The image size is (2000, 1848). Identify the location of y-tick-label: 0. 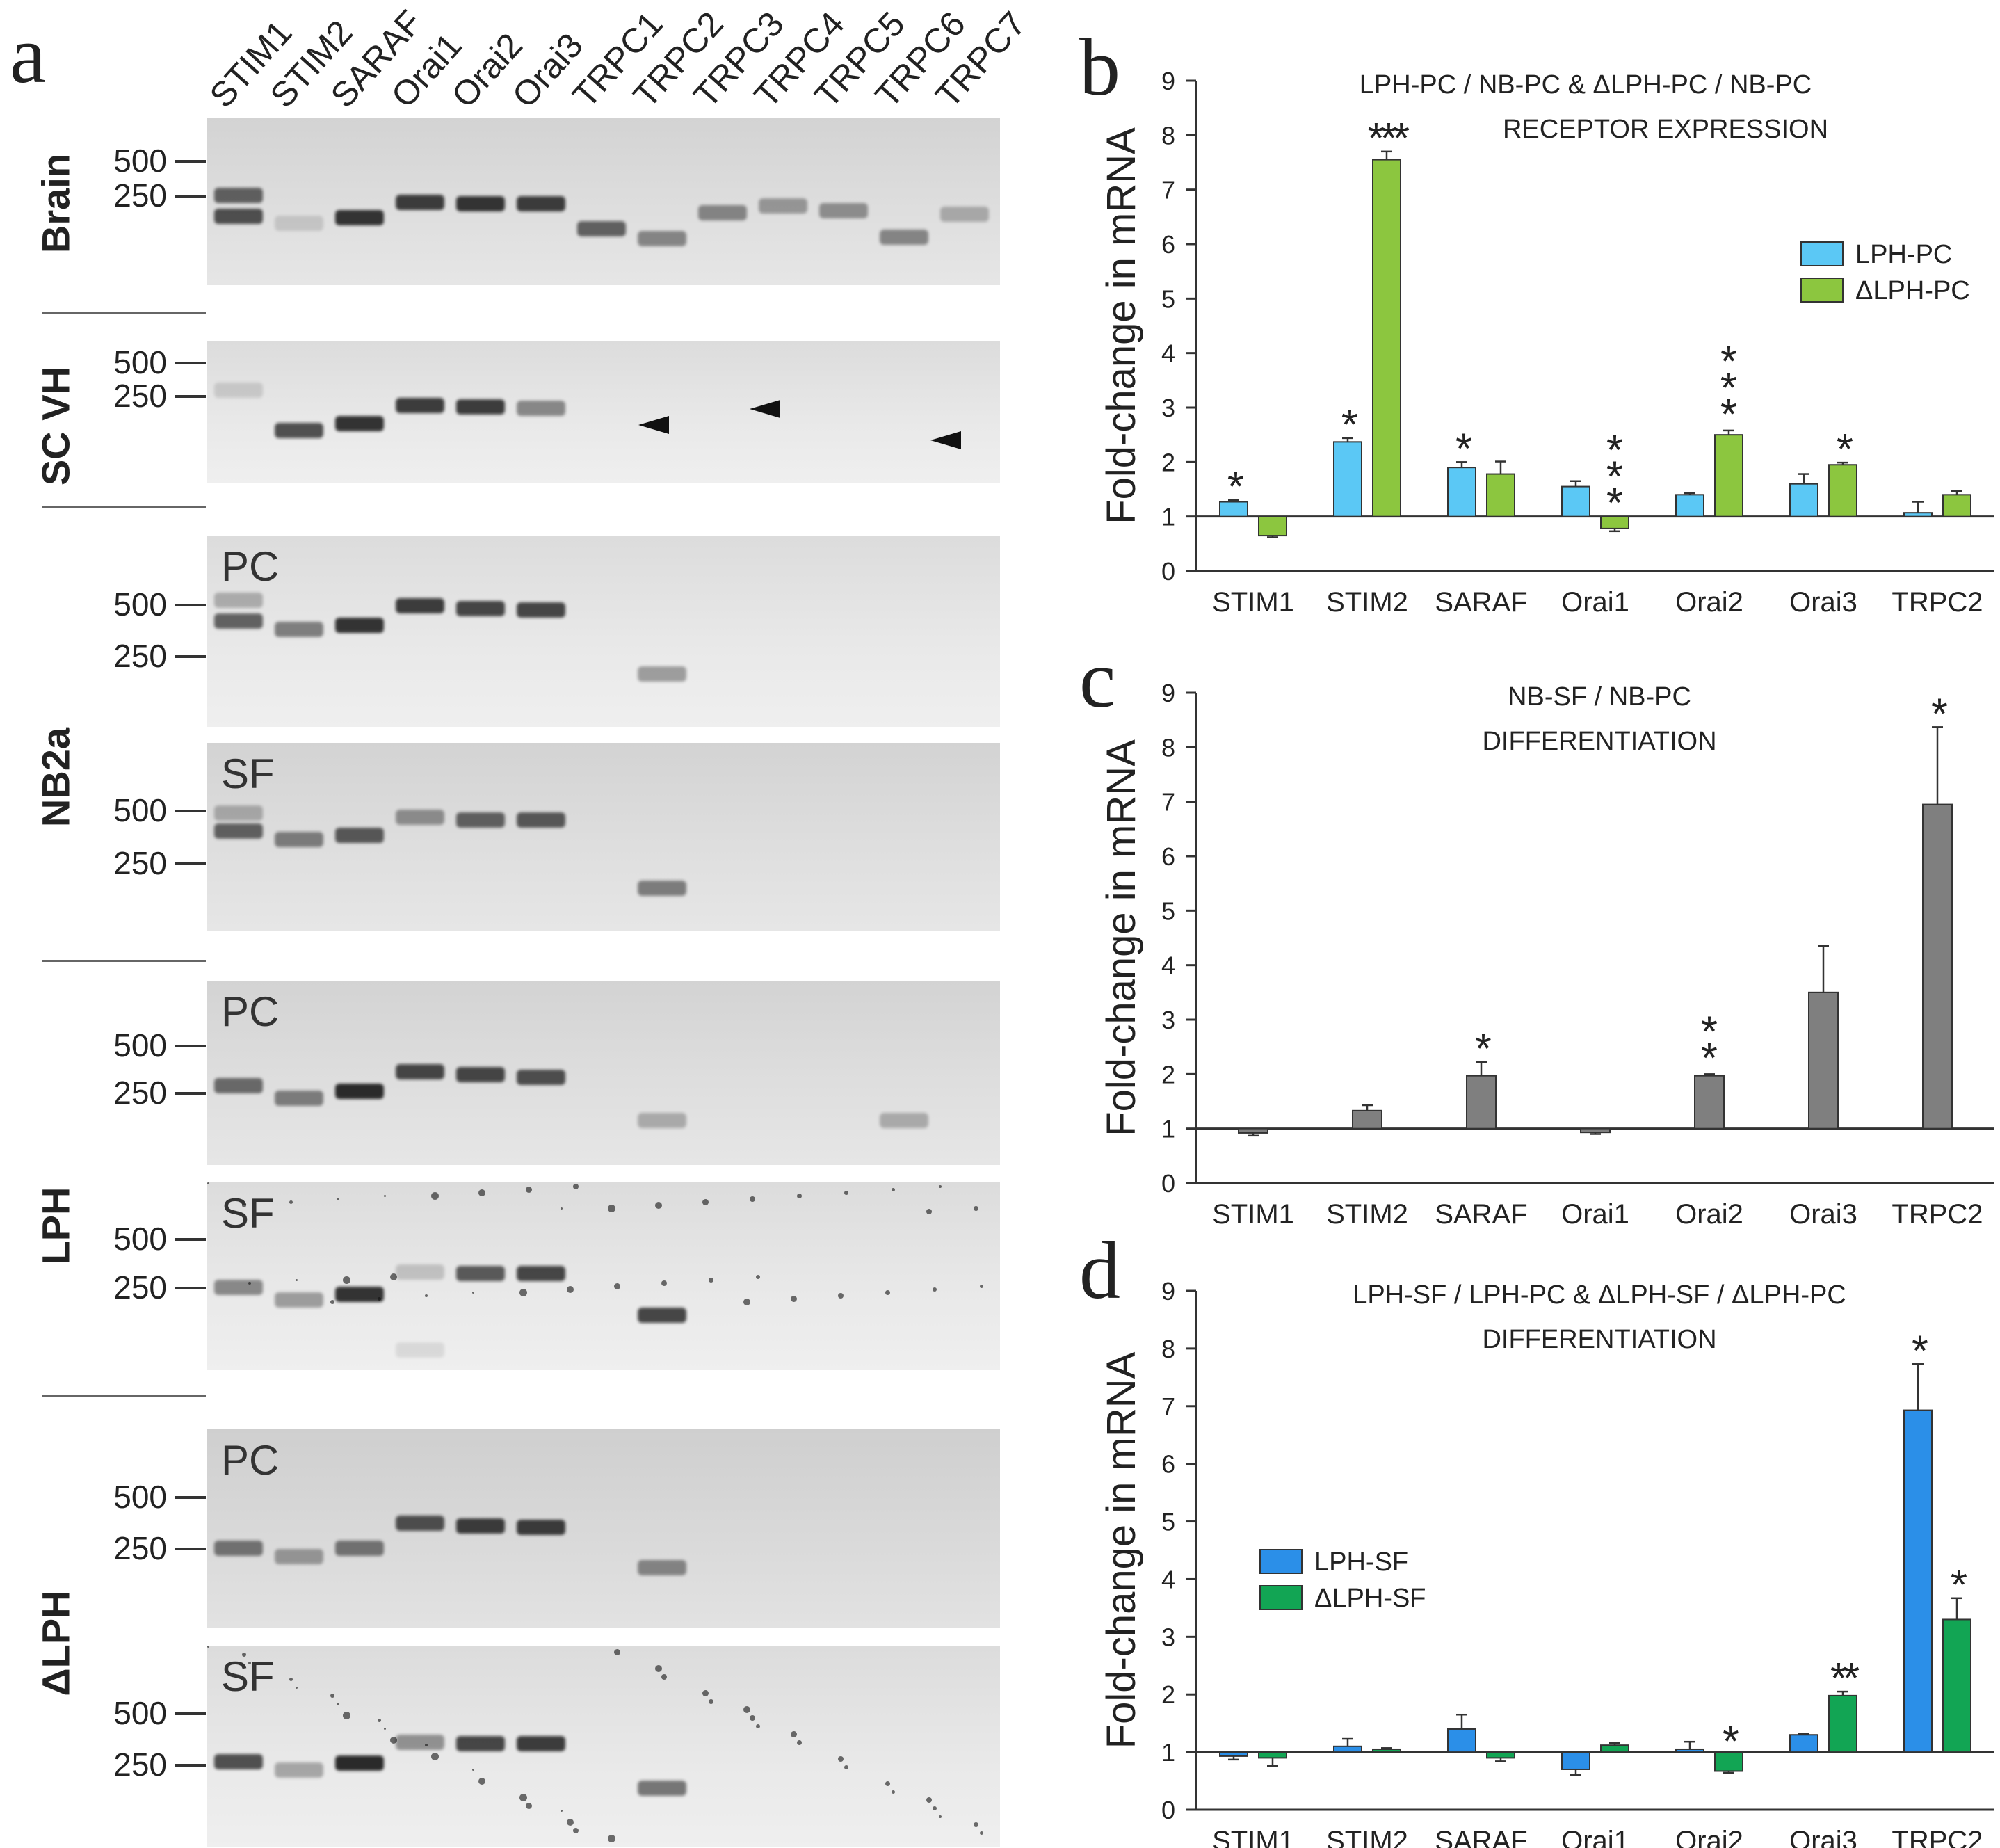
(1168, 571).